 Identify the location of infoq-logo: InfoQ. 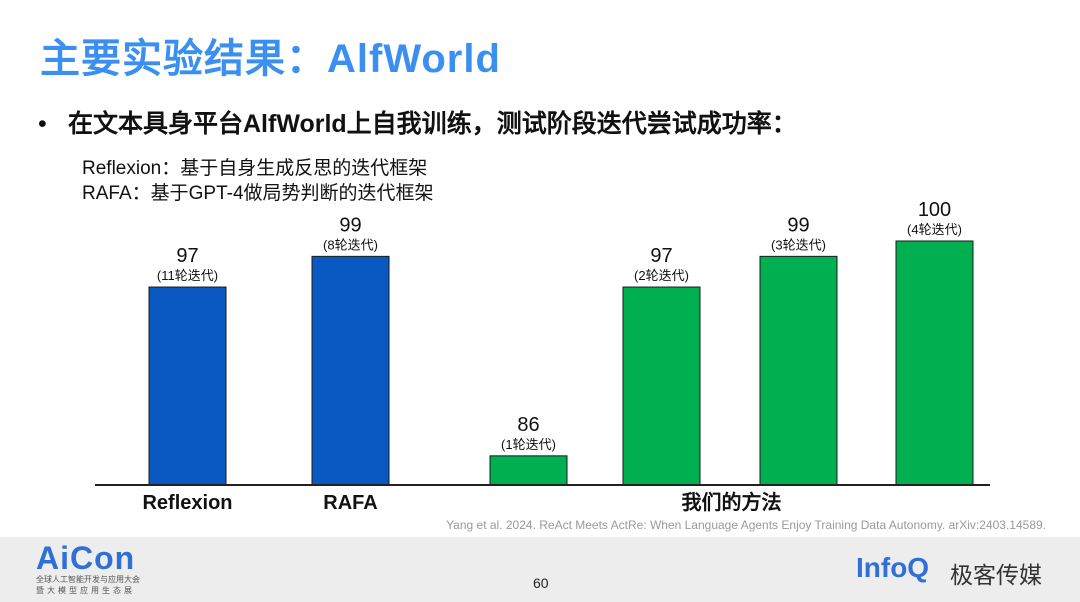
(893, 567).